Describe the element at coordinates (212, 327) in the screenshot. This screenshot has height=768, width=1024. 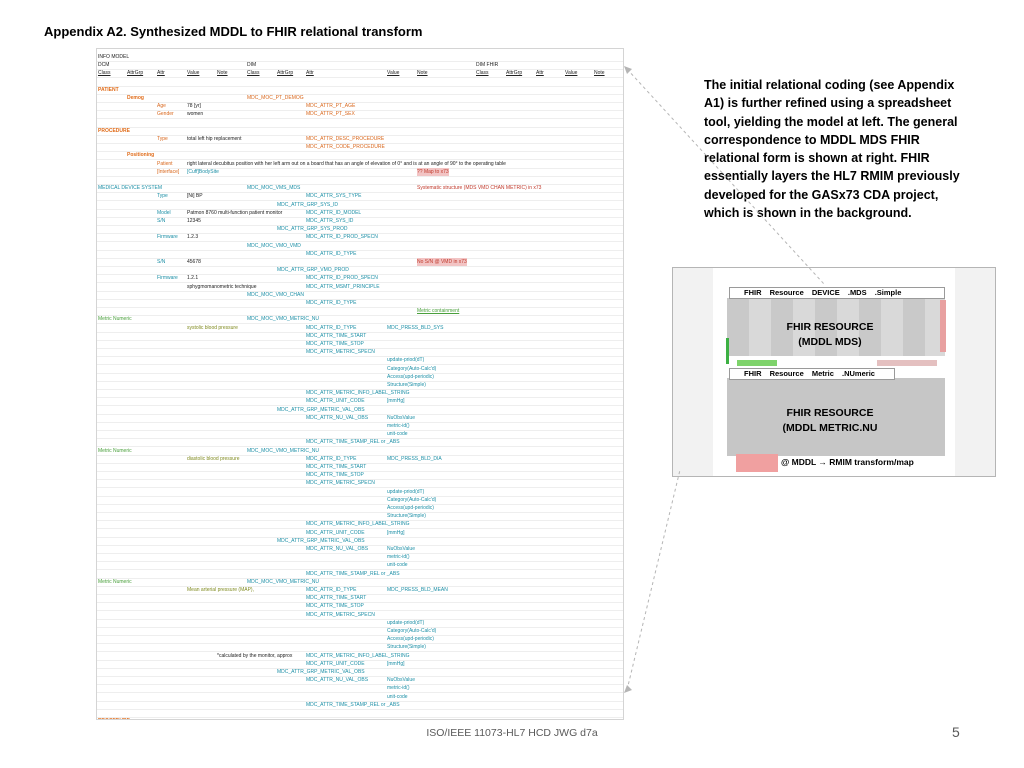
I see `sheet-cell: systolic blood pressure` at that location.